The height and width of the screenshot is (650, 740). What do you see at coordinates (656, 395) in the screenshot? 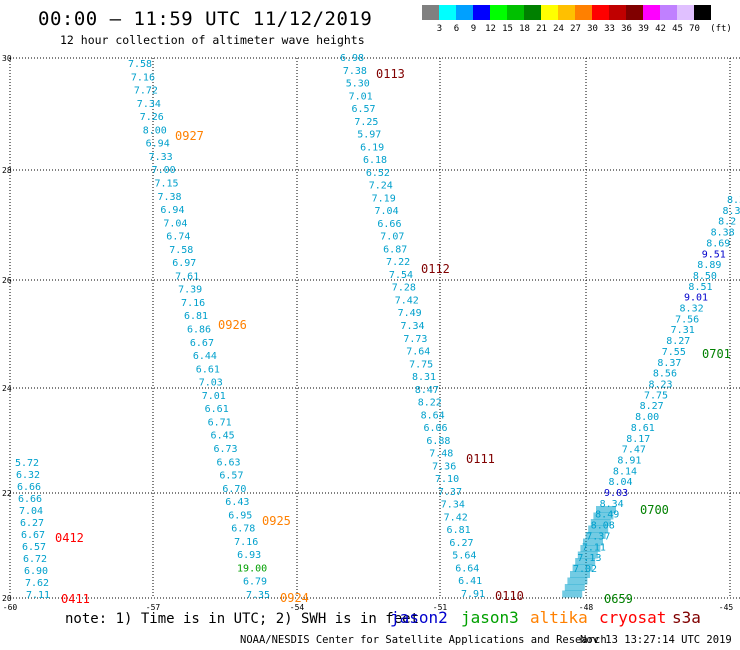
I see `wave-height-value: 7.75` at bounding box center [656, 395].